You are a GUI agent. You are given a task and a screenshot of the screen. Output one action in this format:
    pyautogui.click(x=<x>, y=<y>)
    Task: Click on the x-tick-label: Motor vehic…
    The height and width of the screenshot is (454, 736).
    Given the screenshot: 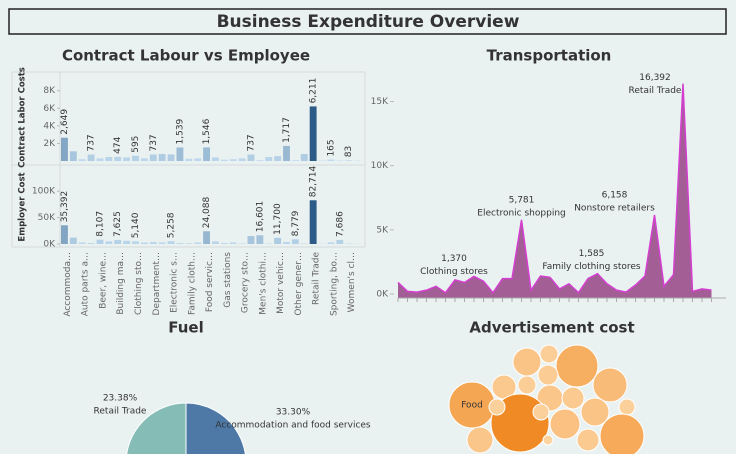 What is the action you would take?
    pyautogui.click(x=281, y=283)
    